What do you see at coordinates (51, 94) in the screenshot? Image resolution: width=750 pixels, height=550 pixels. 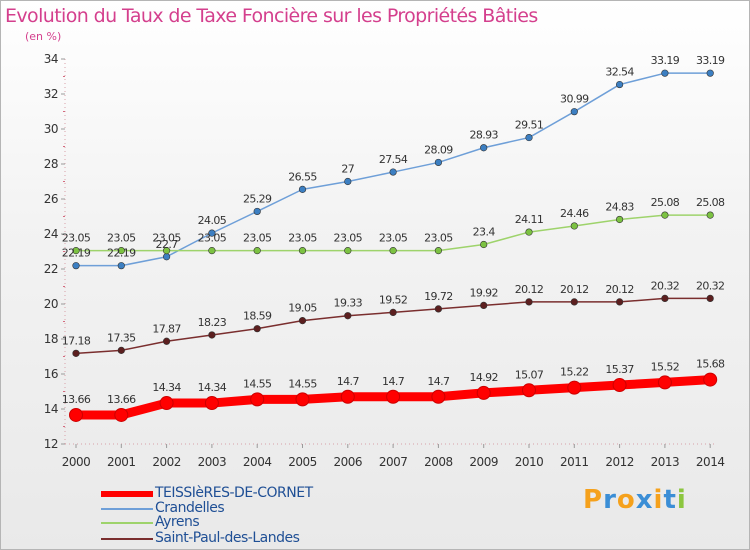 I see `y-tick-label: 32` at bounding box center [51, 94].